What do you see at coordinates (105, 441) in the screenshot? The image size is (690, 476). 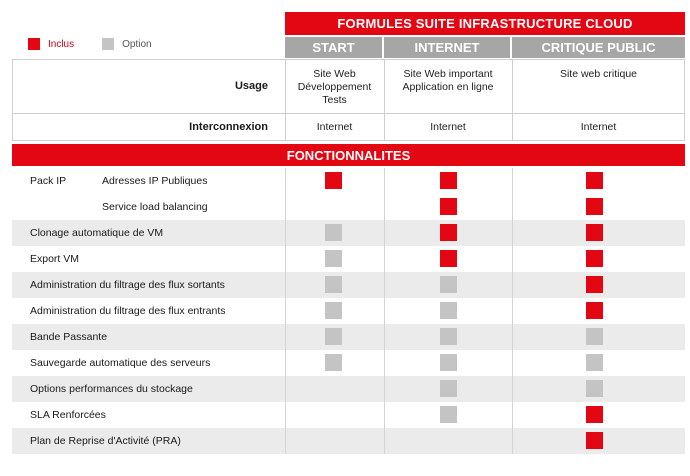 I see `feature-label: Plan de Reprise d'Activité (PRA)` at bounding box center [105, 441].